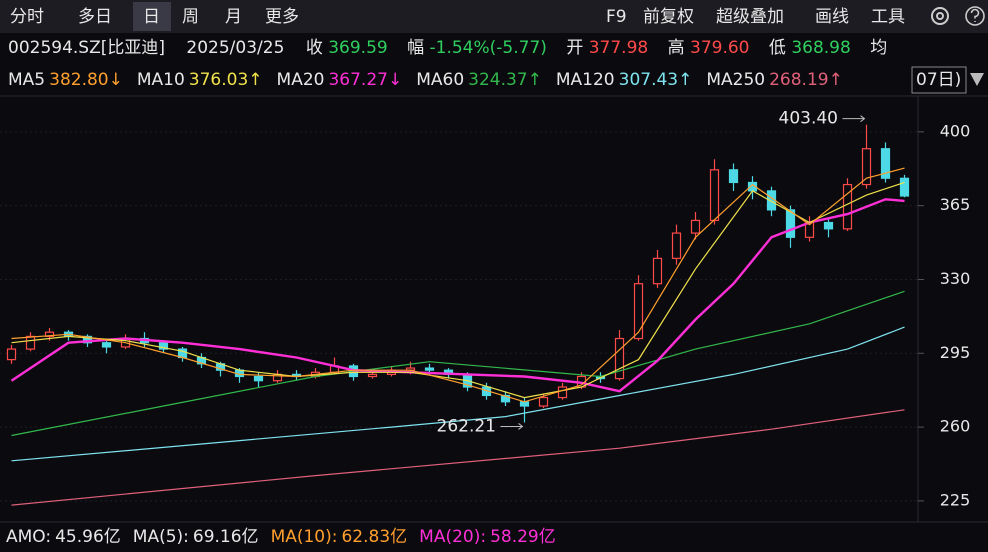 This screenshot has width=988, height=552. What do you see at coordinates (452, 537) in the screenshot?
I see `volume-name: MA(20):` at bounding box center [452, 537].